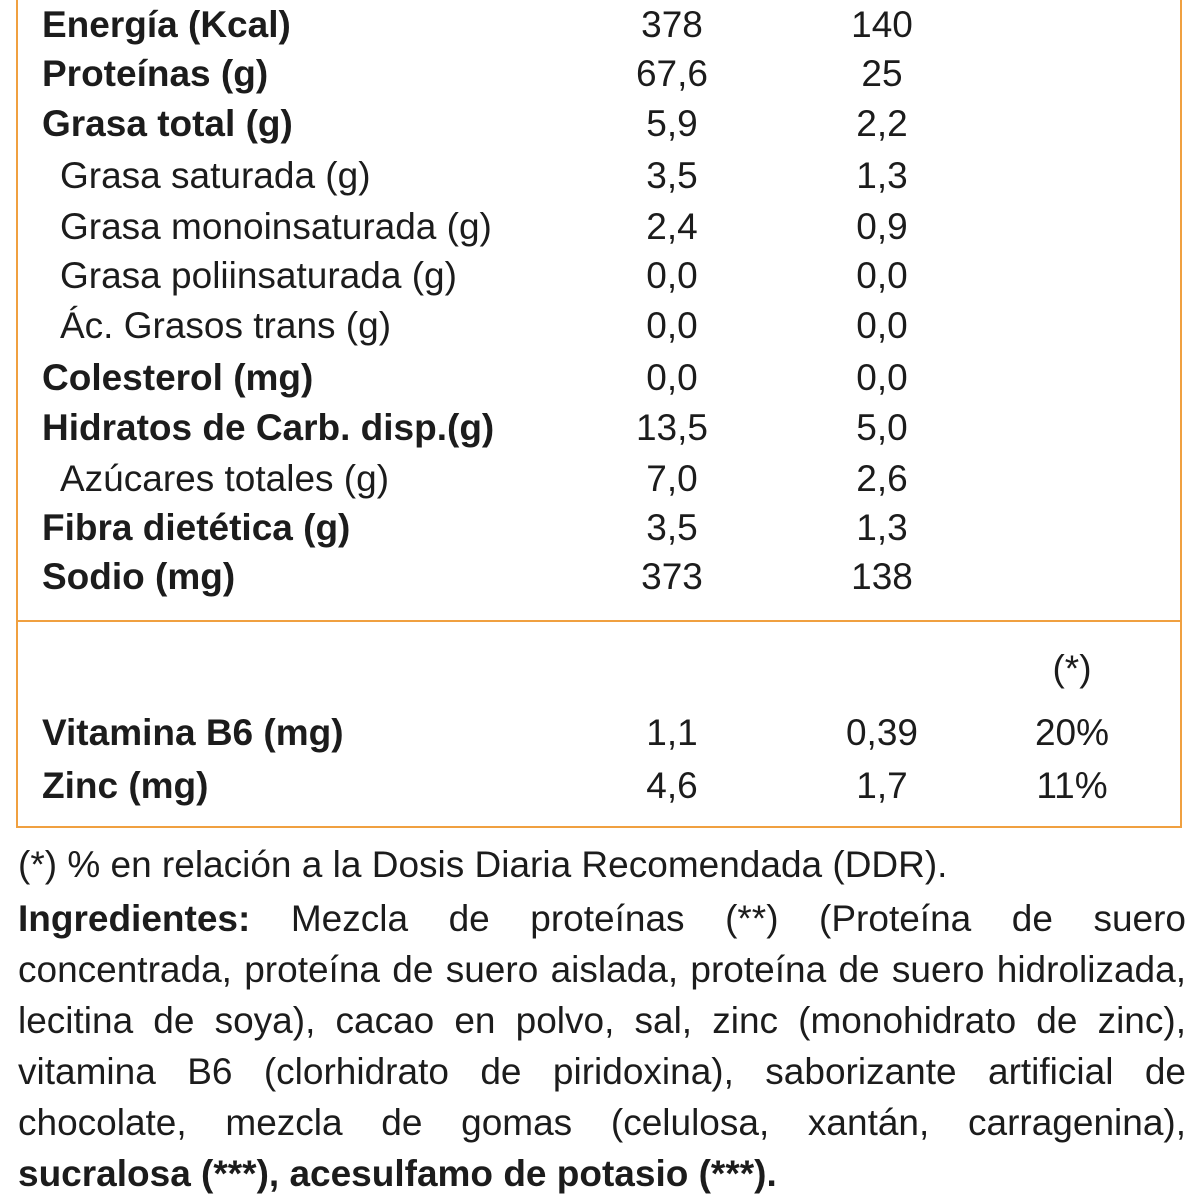 This screenshot has width=1200, height=1200. Describe the element at coordinates (1072, 668) in the screenshot. I see `percent-ddr-header: (*)` at that location.